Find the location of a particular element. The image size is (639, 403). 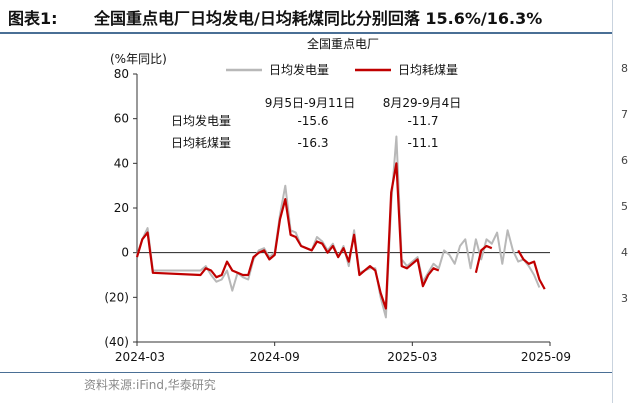

strip-tick-label: 6 is located at coordinates (624, 160).